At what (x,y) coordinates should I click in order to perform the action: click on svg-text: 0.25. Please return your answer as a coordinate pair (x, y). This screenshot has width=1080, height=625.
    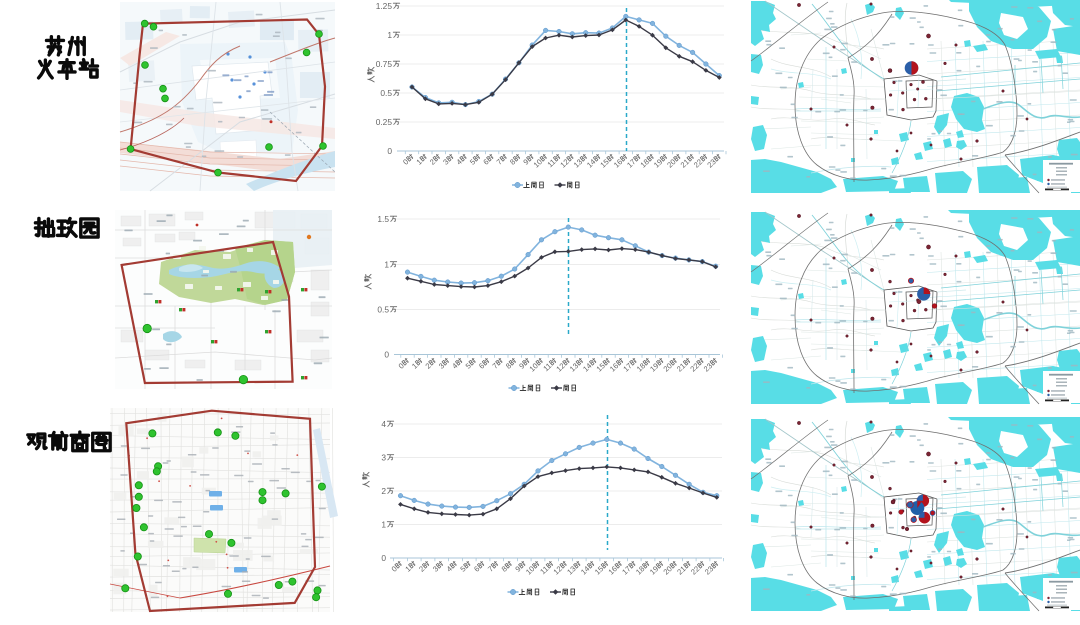
    Looking at the image, I should click on (384, 122).